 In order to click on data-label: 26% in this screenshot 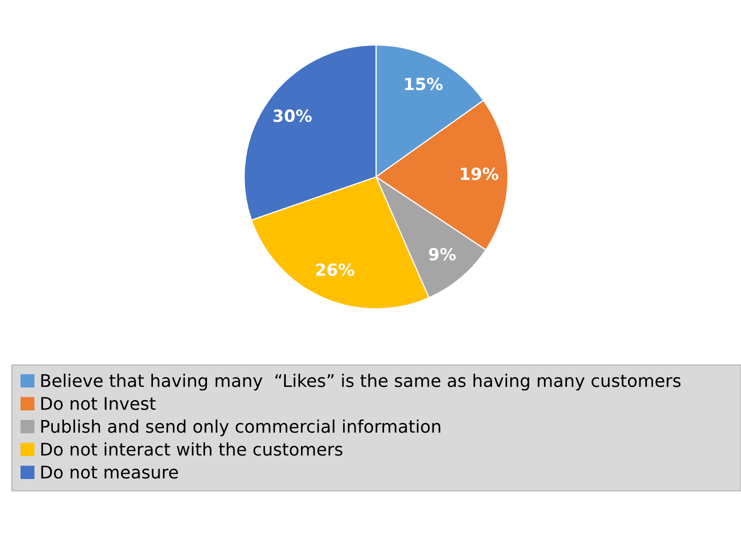, I will do `click(335, 269)`.